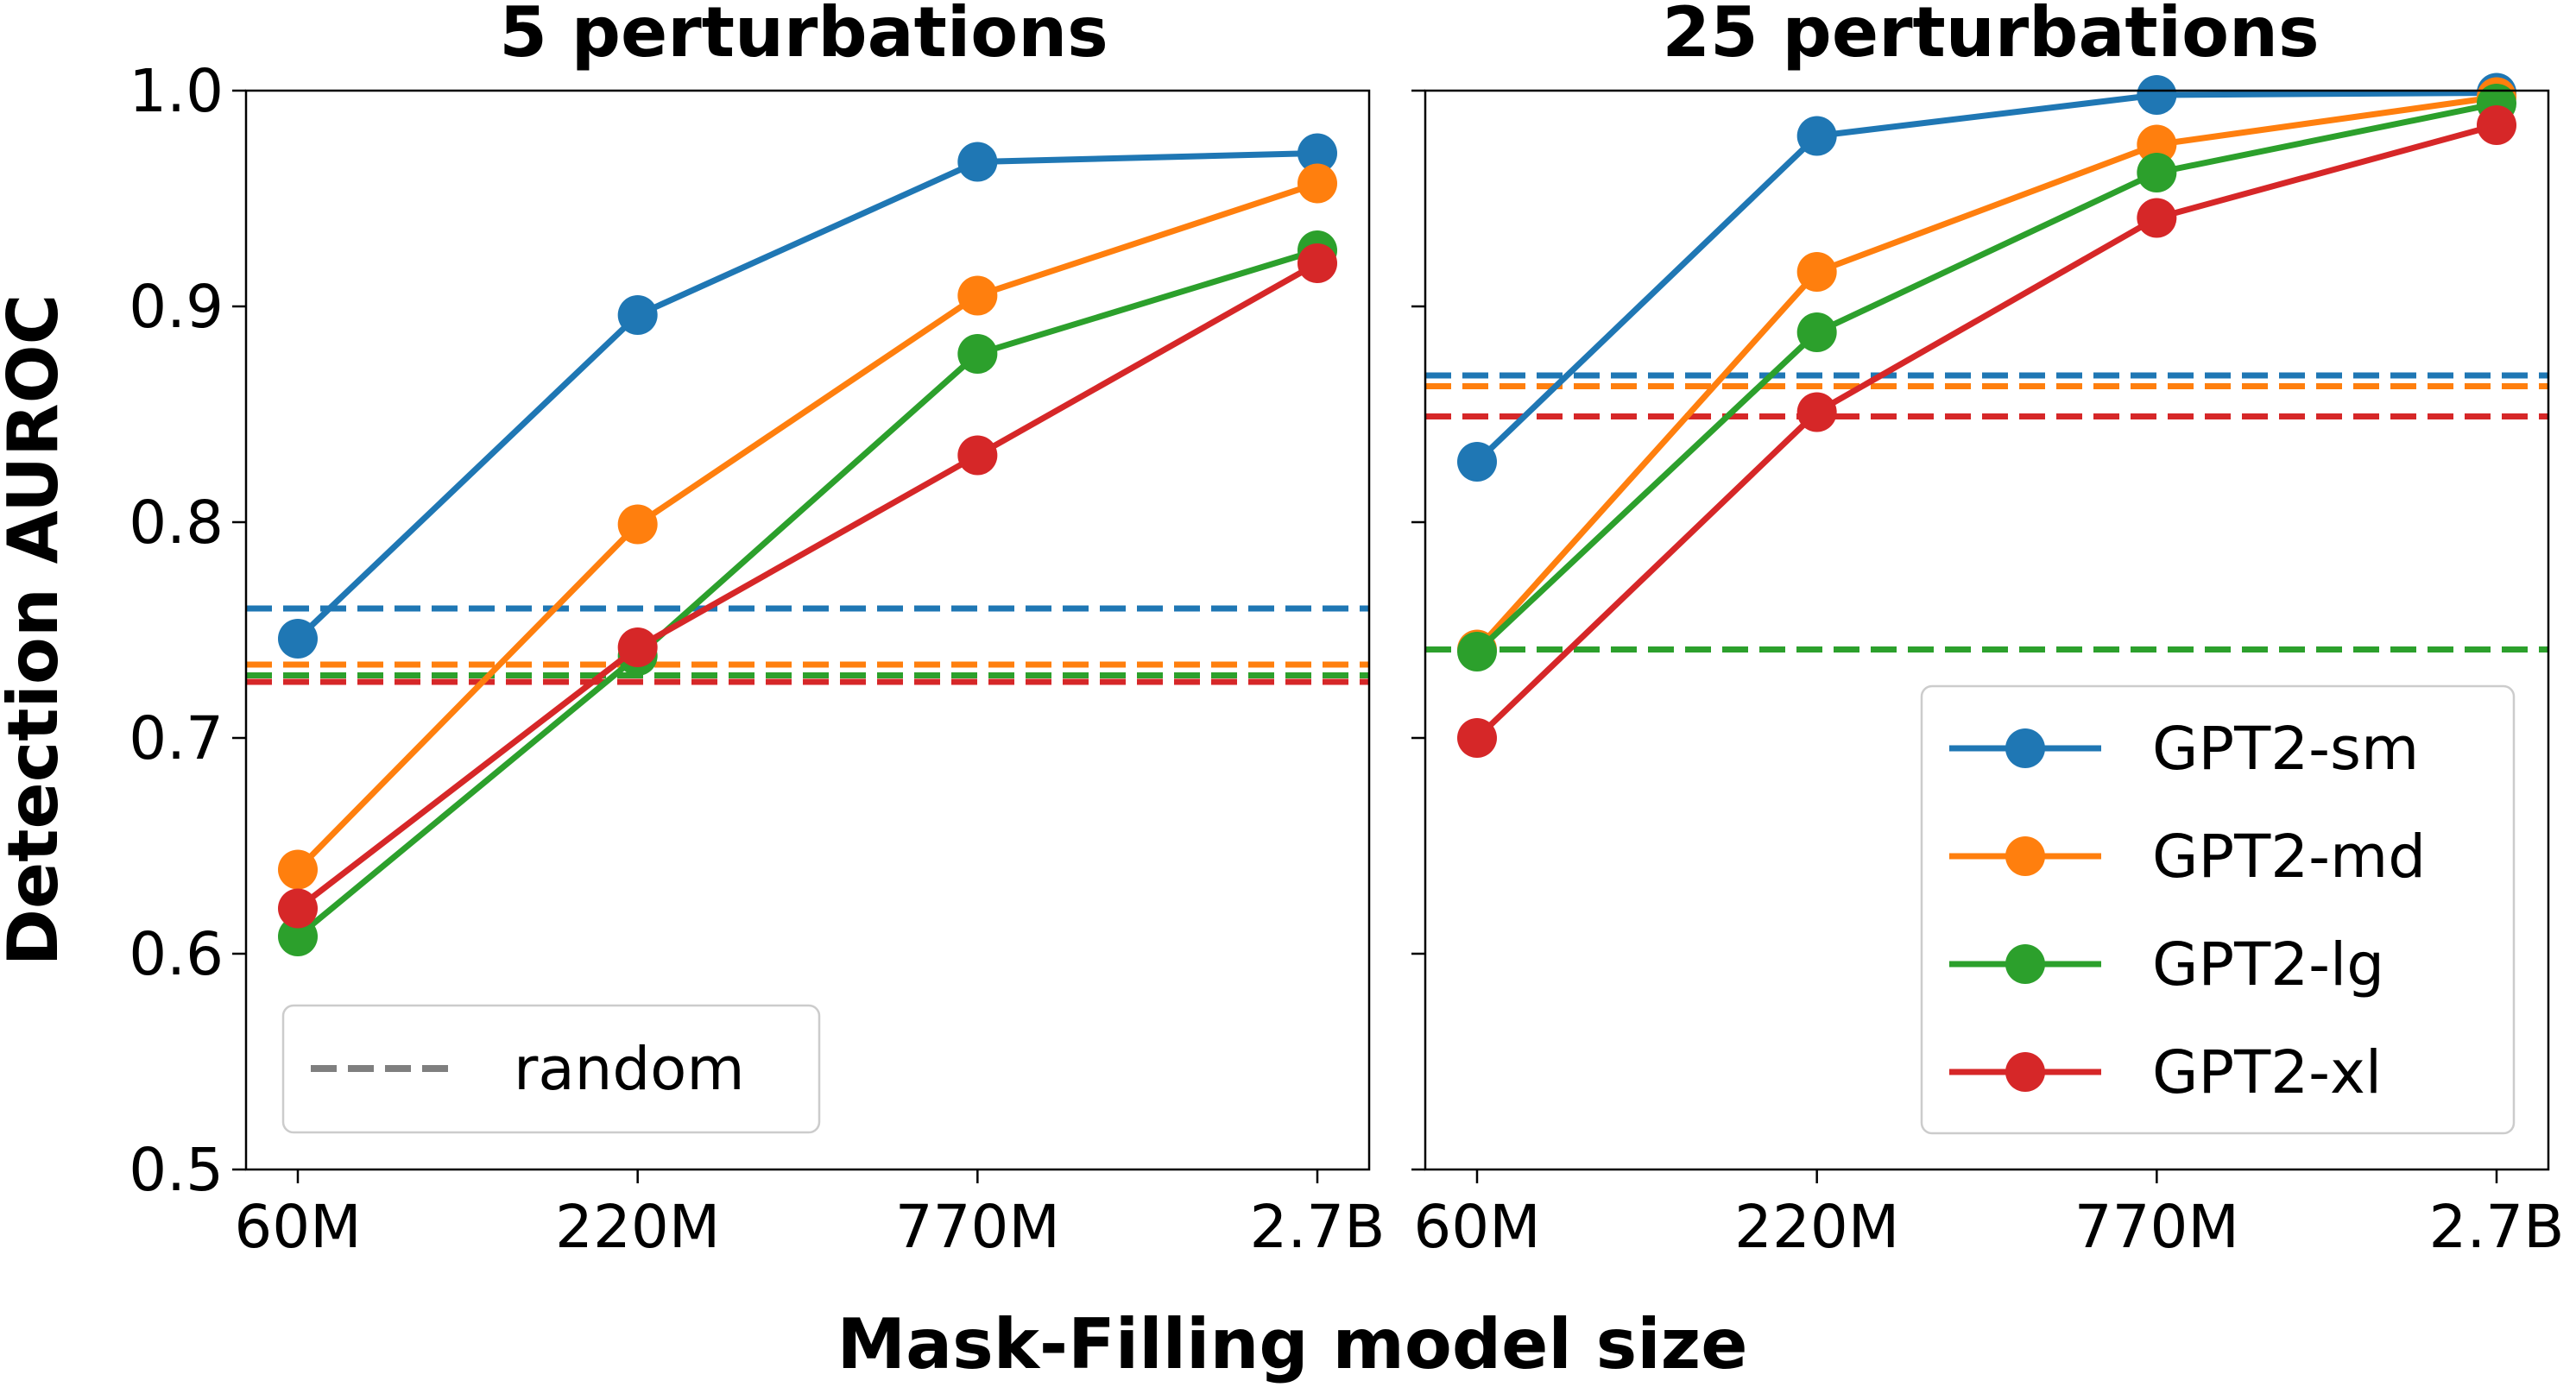  I want to click on legend-entry-gpt2-lg: GPT2-lg, so click(2166, 964).